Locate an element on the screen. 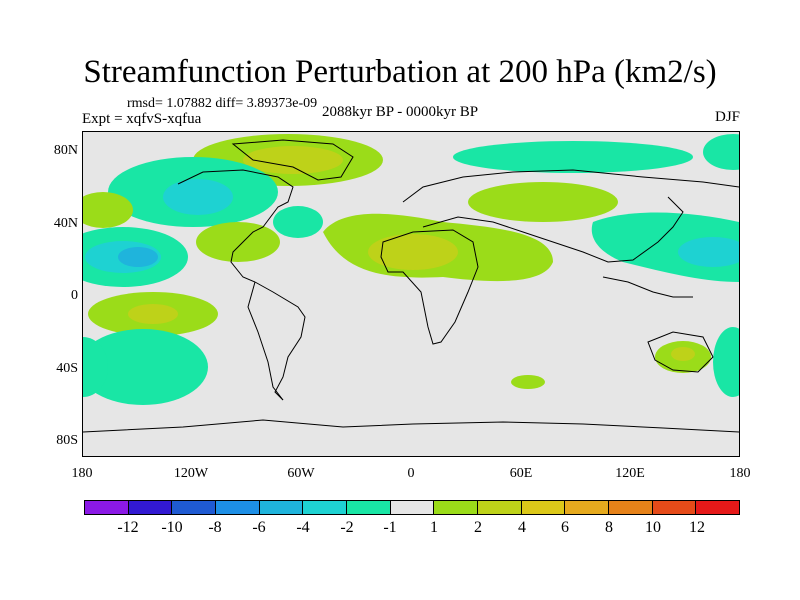 The width and height of the screenshot is (800, 600). season-label: DJF is located at coordinates (727, 117).